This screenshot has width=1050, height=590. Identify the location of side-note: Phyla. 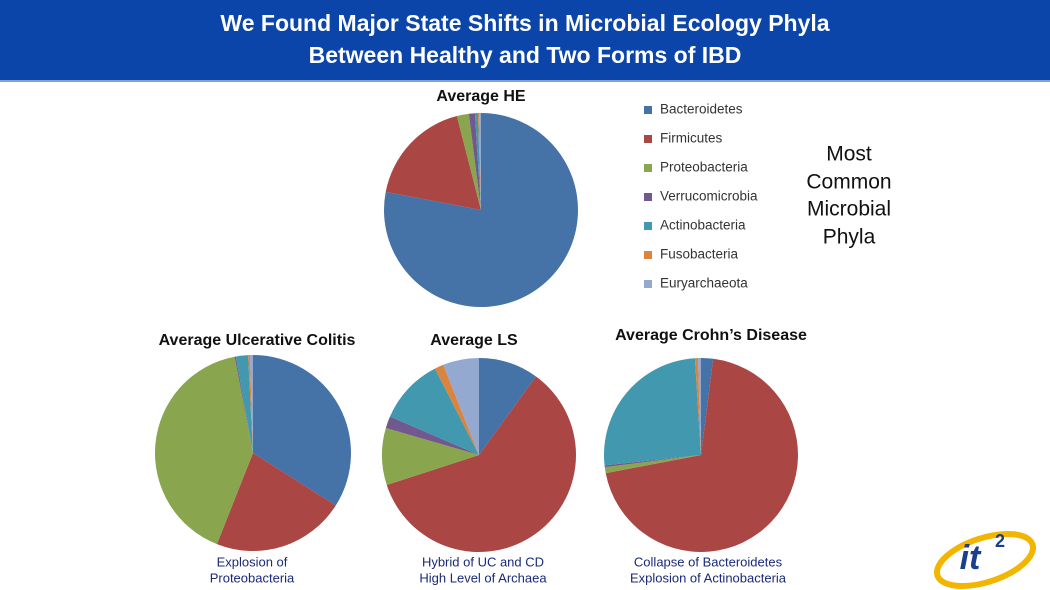
(849, 237).